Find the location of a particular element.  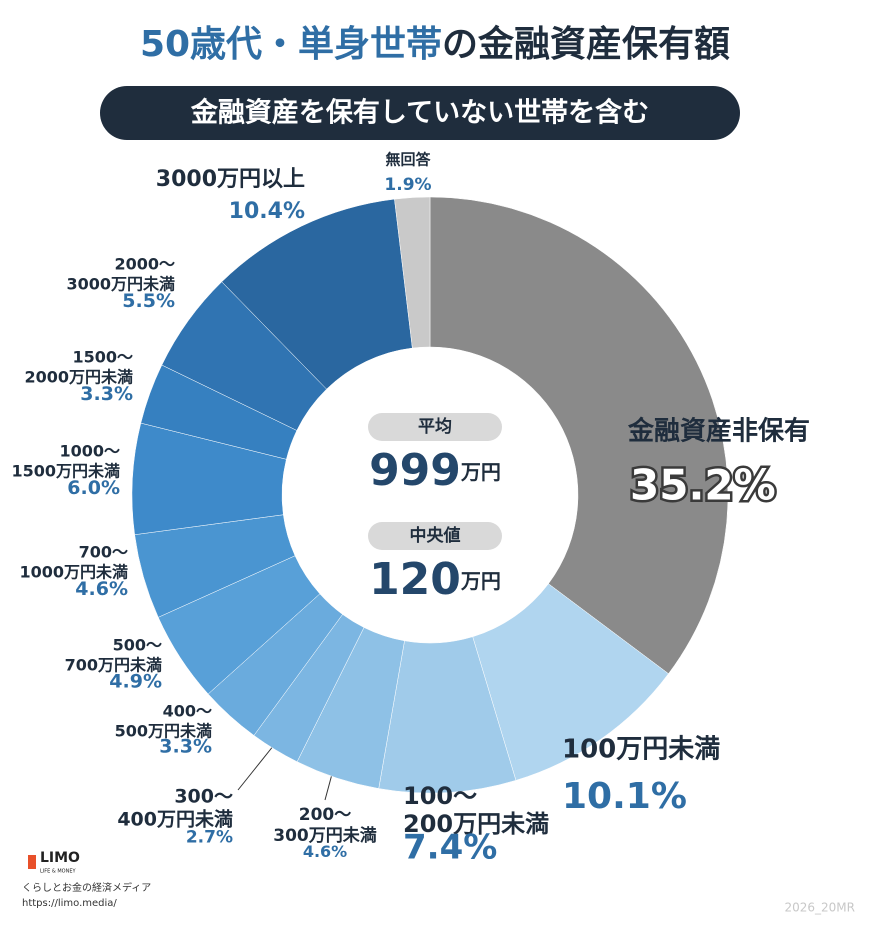

category-label: 1500万円未満 is located at coordinates (65, 471).